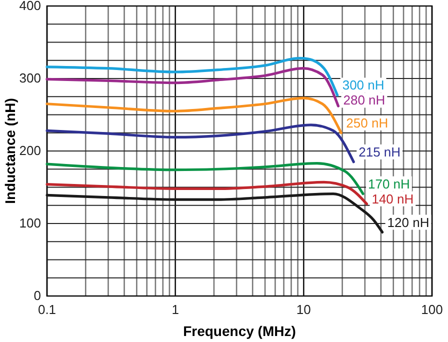 The width and height of the screenshot is (448, 342). What do you see at coordinates (363, 85) in the screenshot?
I see `series-label: 300 nH` at bounding box center [363, 85].